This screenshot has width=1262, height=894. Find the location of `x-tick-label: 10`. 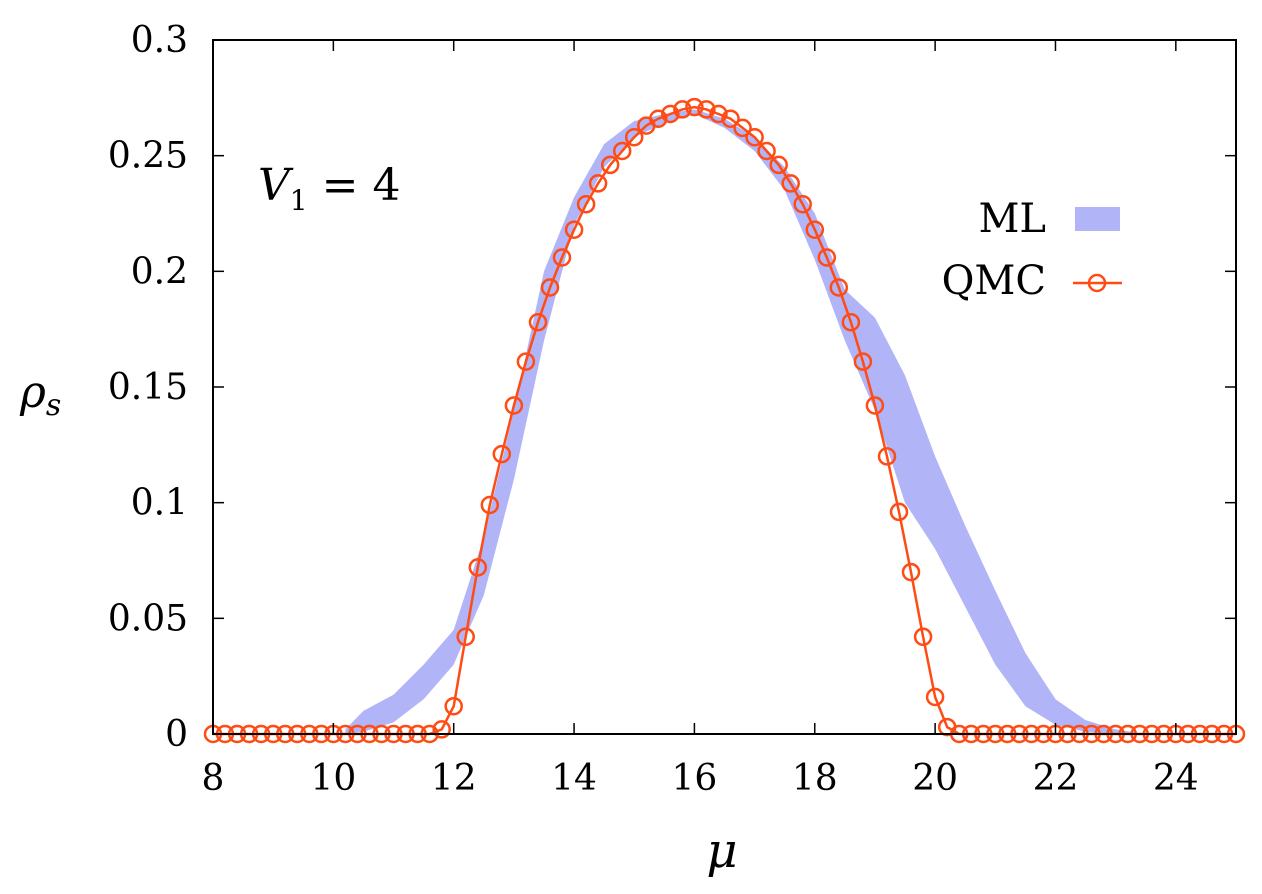

x-tick-label: 10 is located at coordinates (333, 778).